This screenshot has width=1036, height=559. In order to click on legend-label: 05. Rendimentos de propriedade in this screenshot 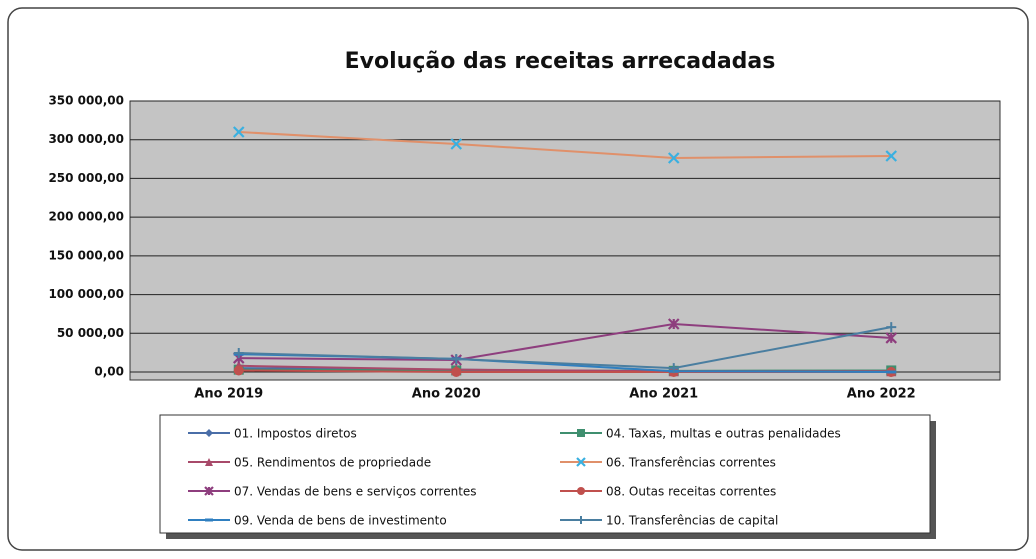, I will do `click(332, 463)`.